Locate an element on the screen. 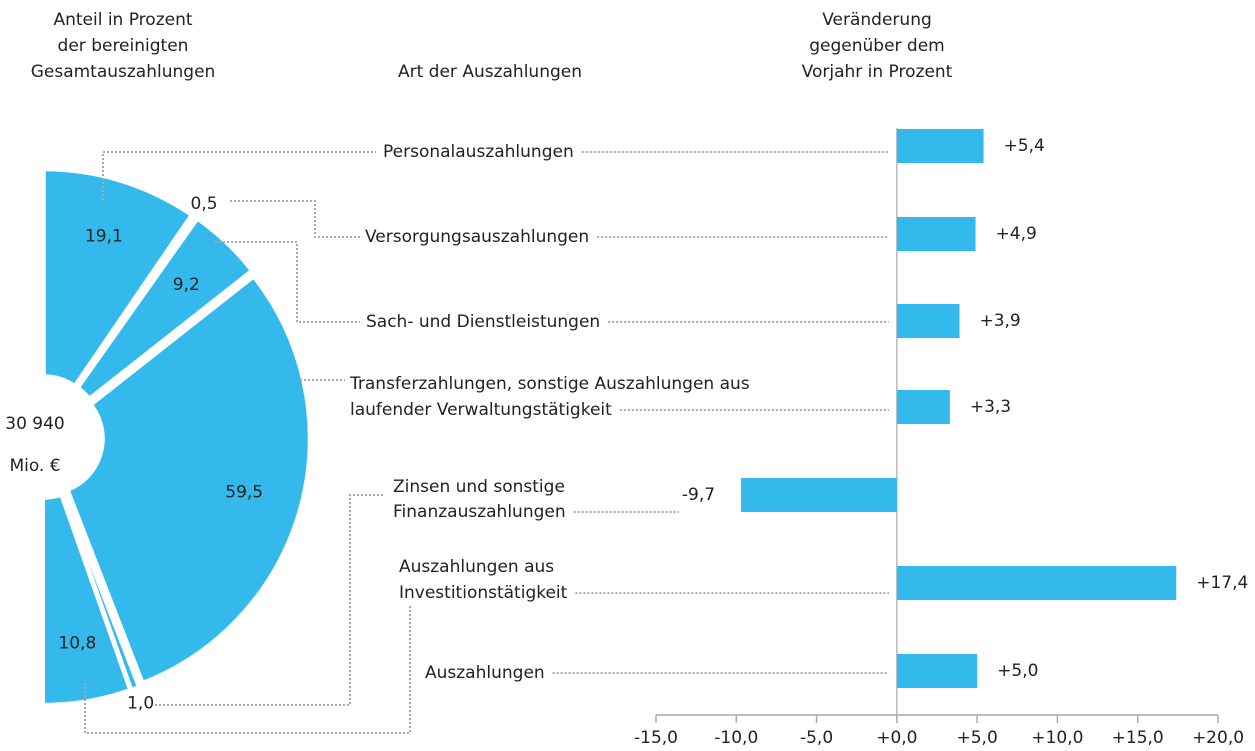 Image resolution: width=1255 pixels, height=751 pixels. slice-label: 10,8 is located at coordinates (77, 644).